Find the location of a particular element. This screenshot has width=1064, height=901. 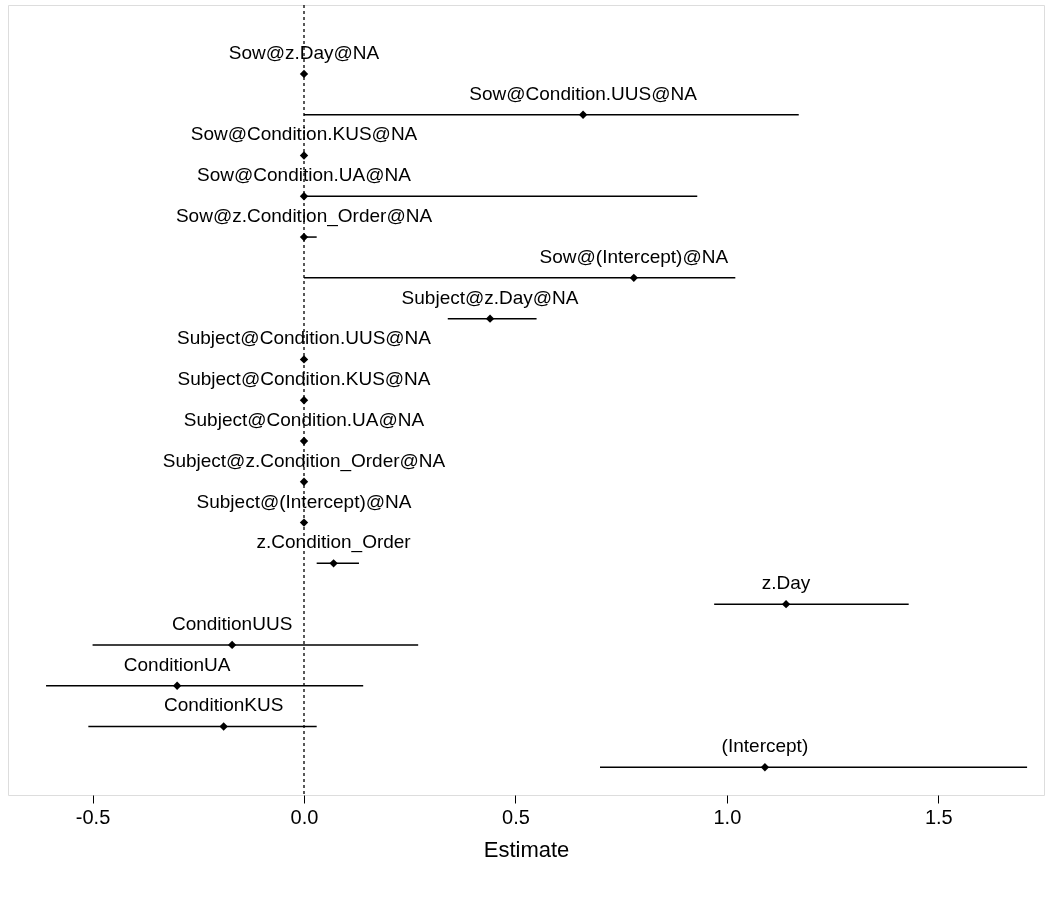

y-tick-label: Subject@z.Condition_Order@NA is located at coordinates (304, 460).